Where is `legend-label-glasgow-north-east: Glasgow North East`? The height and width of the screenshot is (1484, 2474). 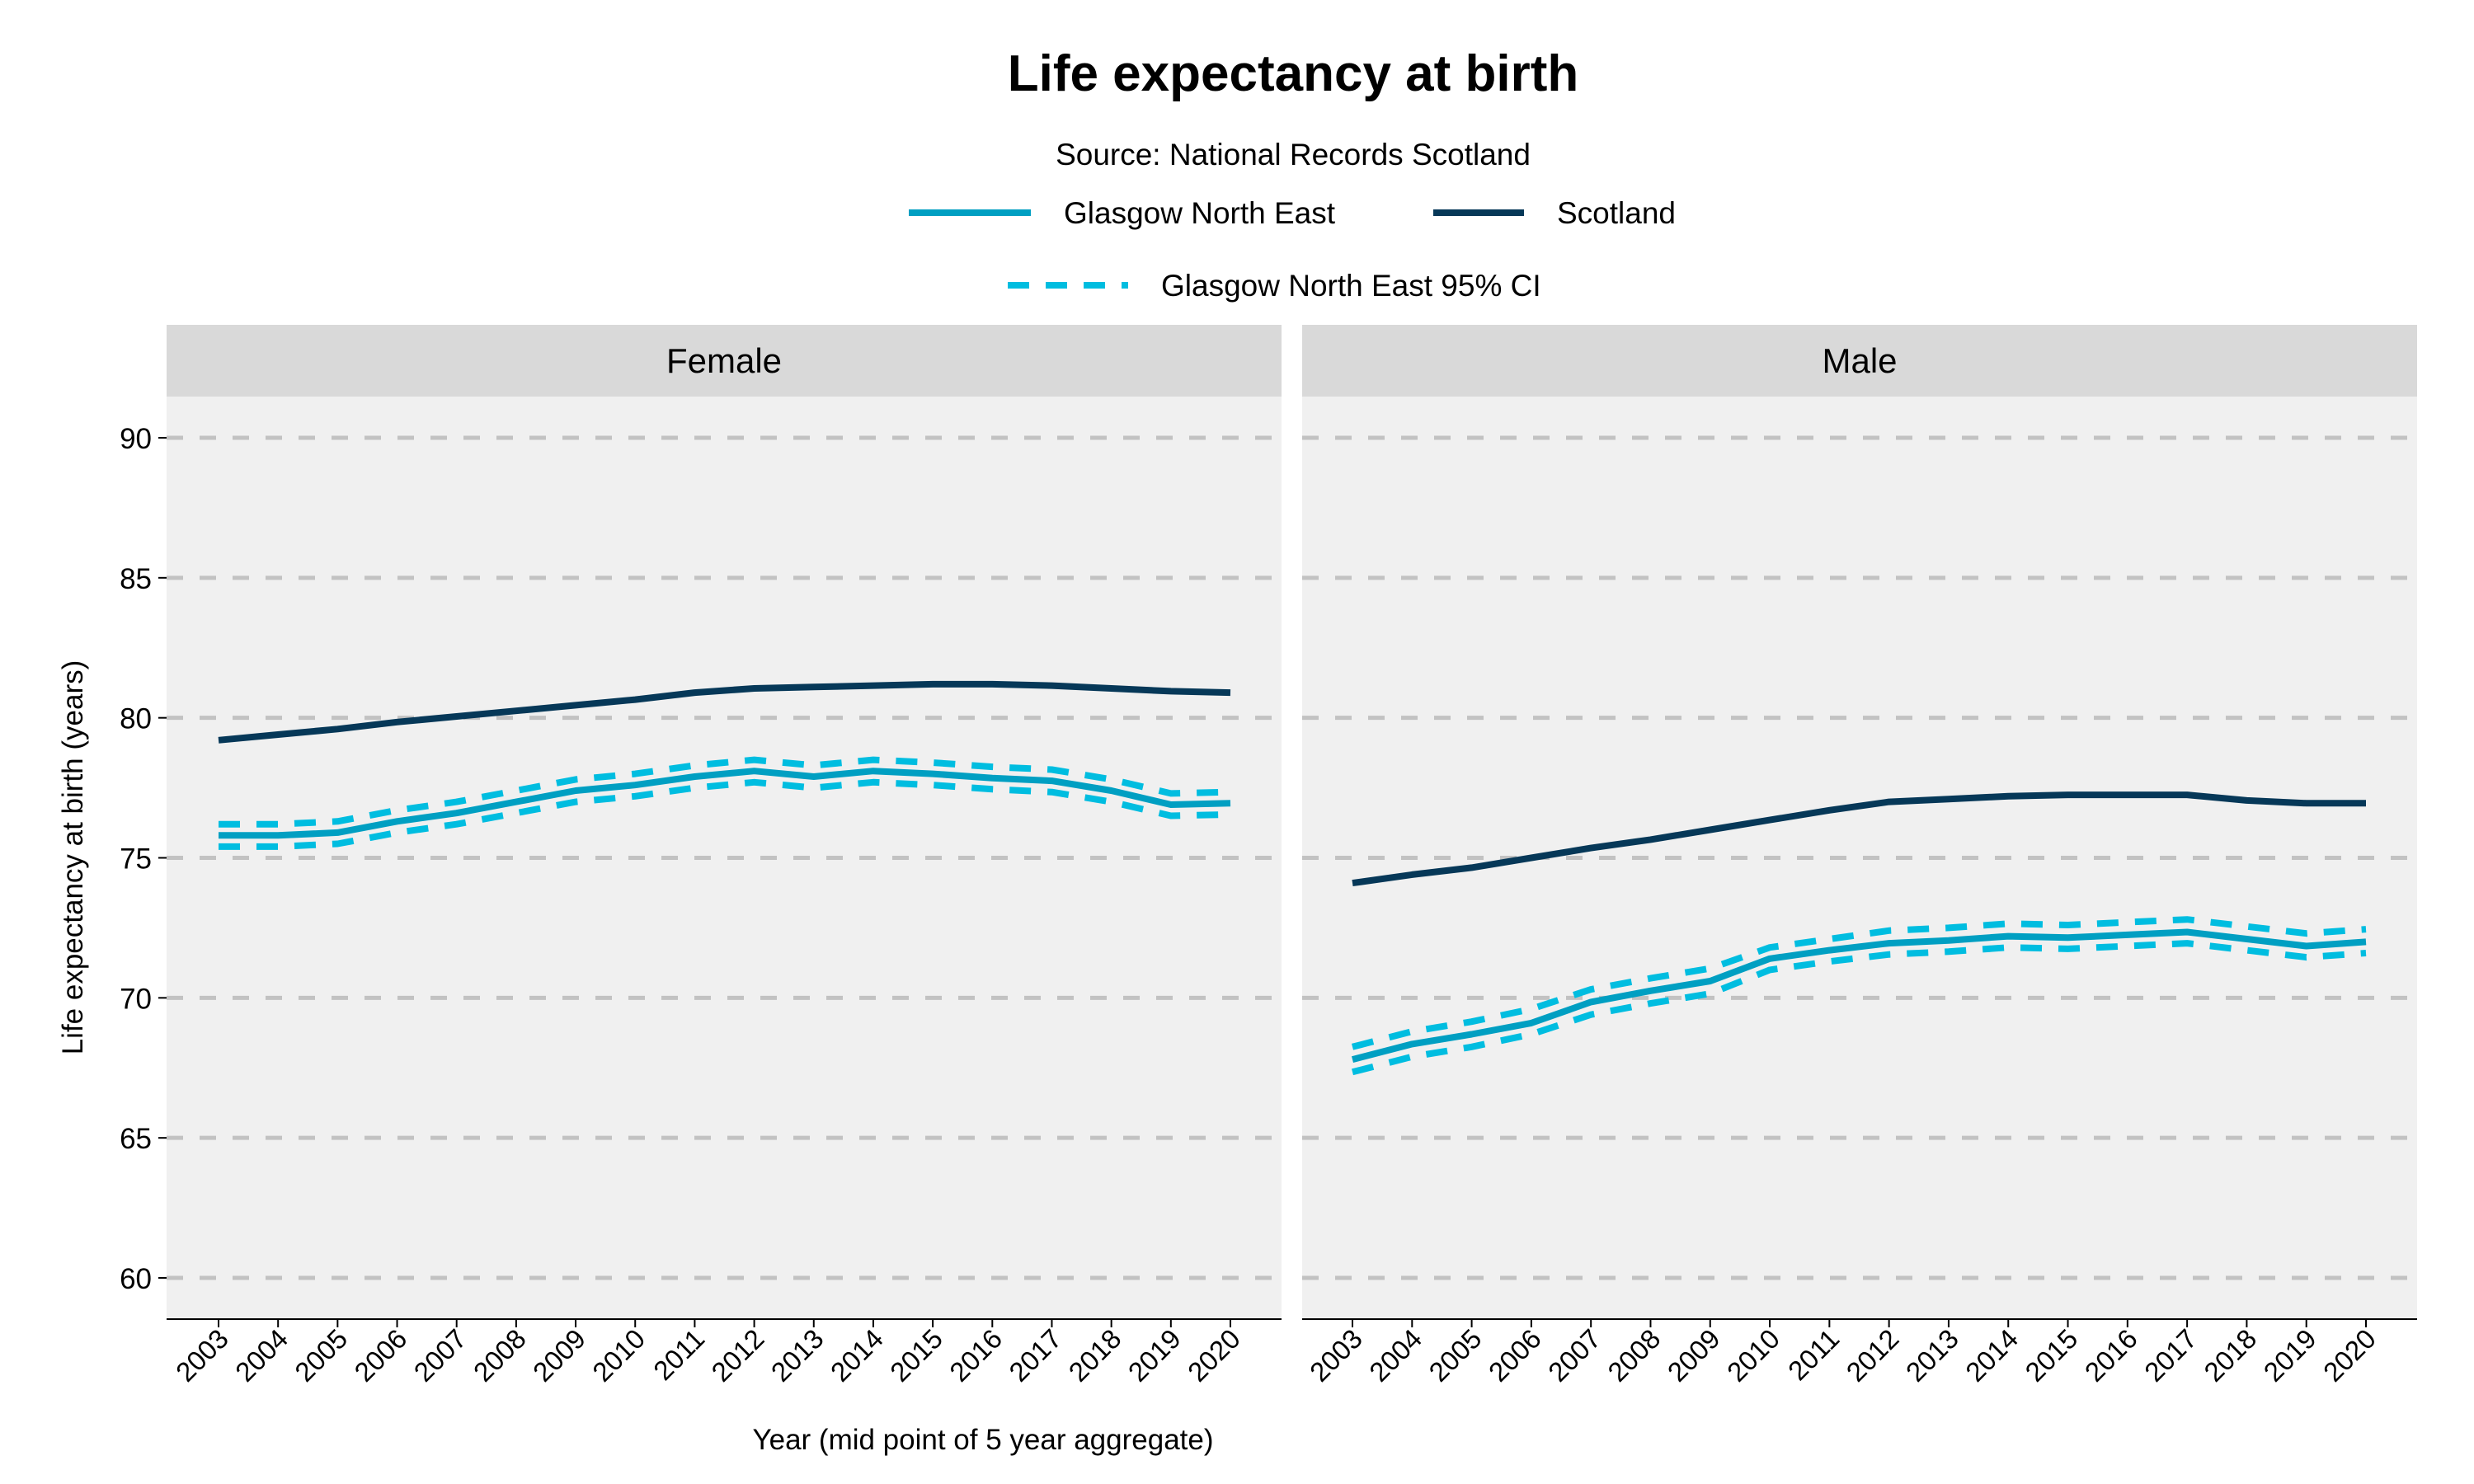
legend-label-glasgow-north-east: Glasgow North East is located at coordinates (1200, 213).